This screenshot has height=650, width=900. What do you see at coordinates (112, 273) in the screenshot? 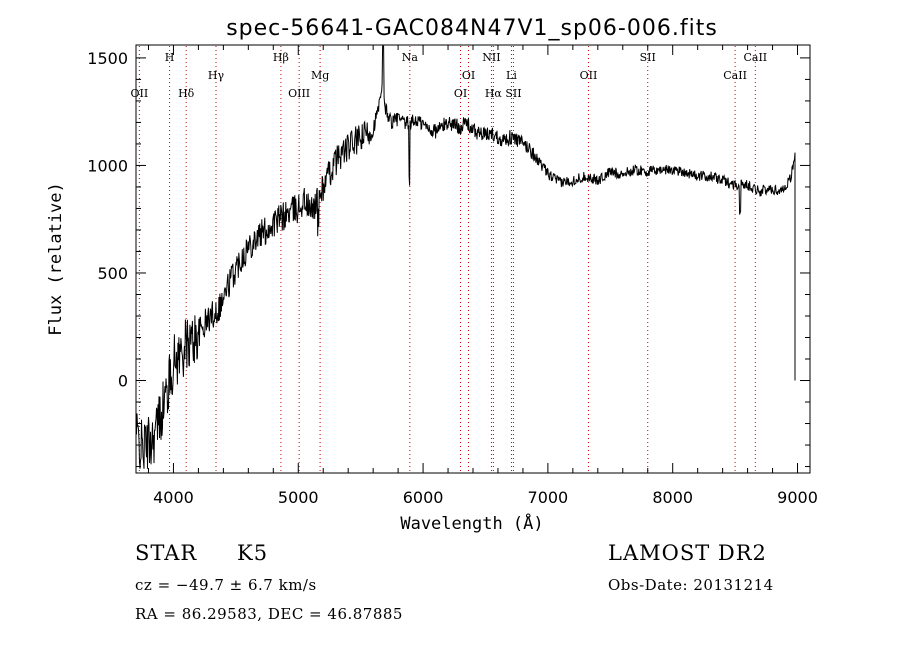
I see `y-tick-label-500: 500` at bounding box center [112, 273].